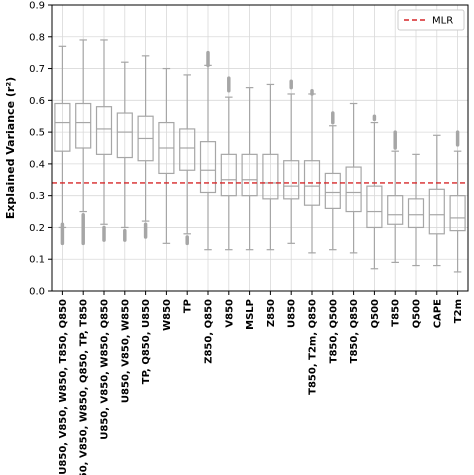 The image size is (474, 475). Describe the element at coordinates (63, 387) in the screenshot. I see `x-tick-label: U850, V850, W850, T850, Q850` at that location.